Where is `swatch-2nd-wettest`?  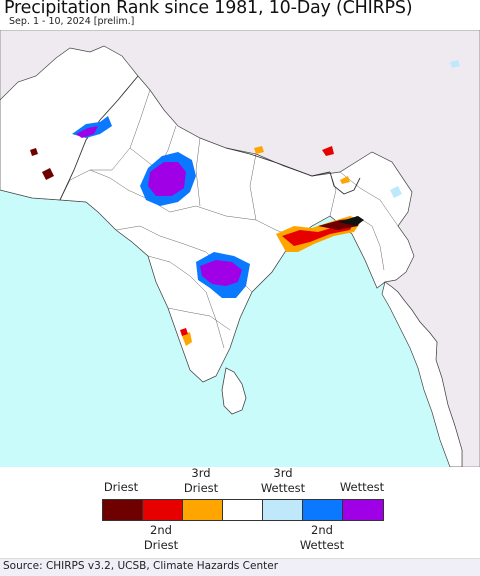 swatch-2nd-wettest is located at coordinates (323, 510).